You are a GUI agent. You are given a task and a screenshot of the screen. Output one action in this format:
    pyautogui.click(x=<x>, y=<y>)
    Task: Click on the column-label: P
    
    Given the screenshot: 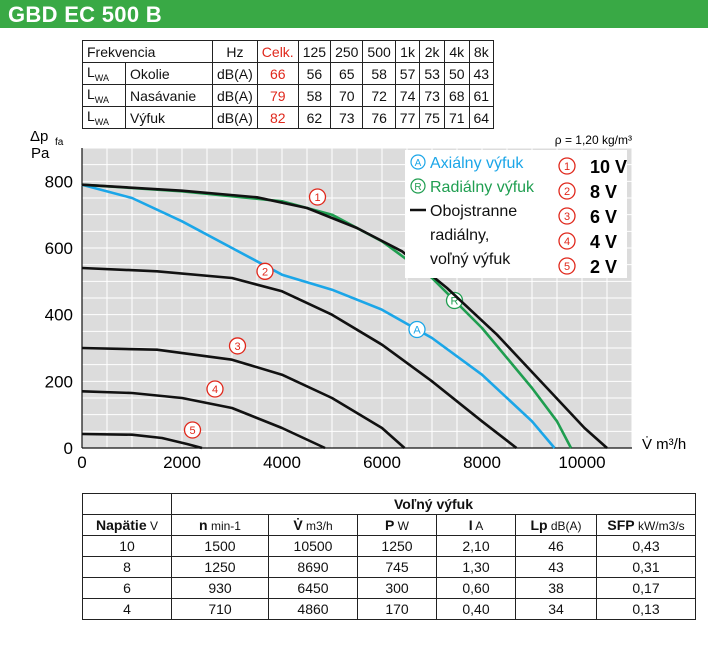 What is the action you would take?
    pyautogui.click(x=389, y=525)
    